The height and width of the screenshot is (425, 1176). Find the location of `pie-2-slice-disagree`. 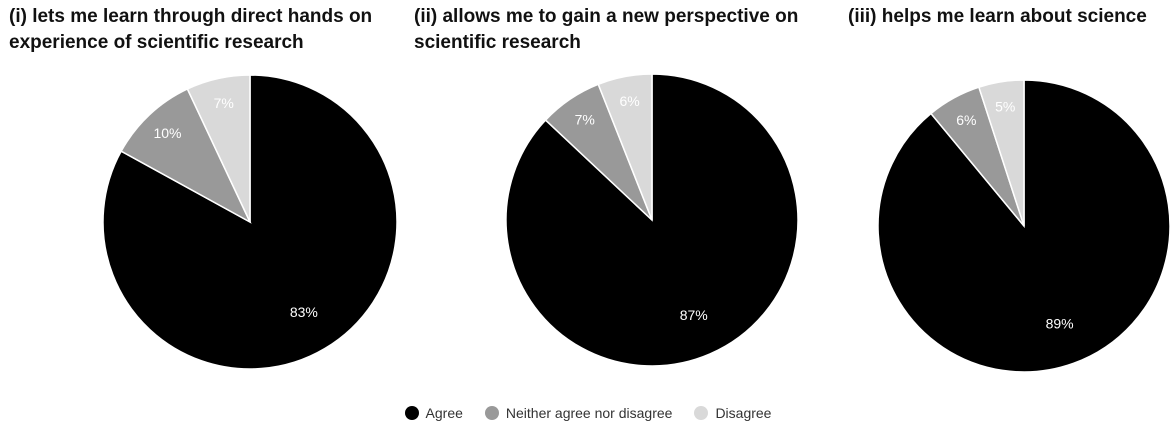

pie-2-slice-disagree is located at coordinates (625, 147).